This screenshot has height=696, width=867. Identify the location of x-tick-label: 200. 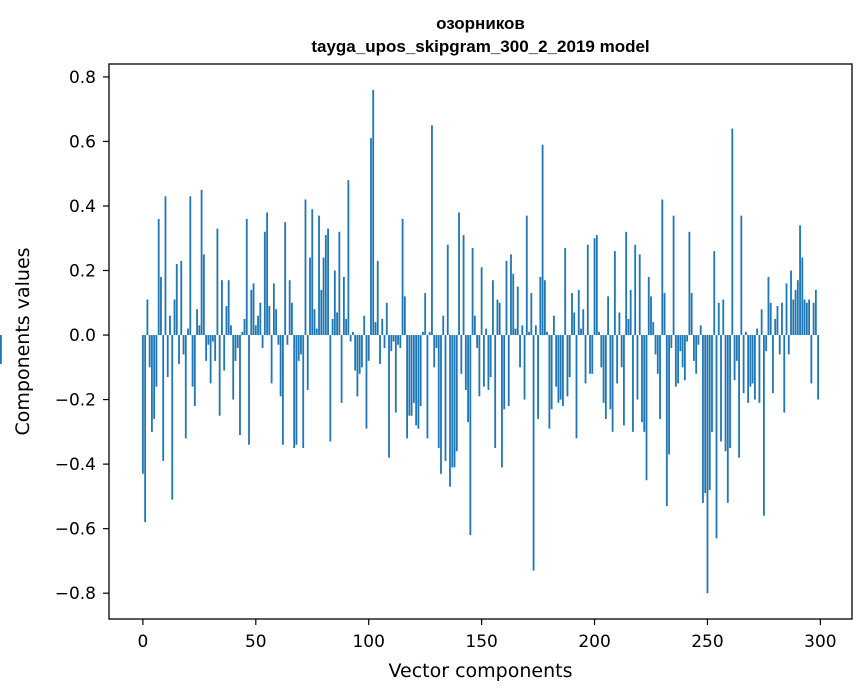
(594, 642).